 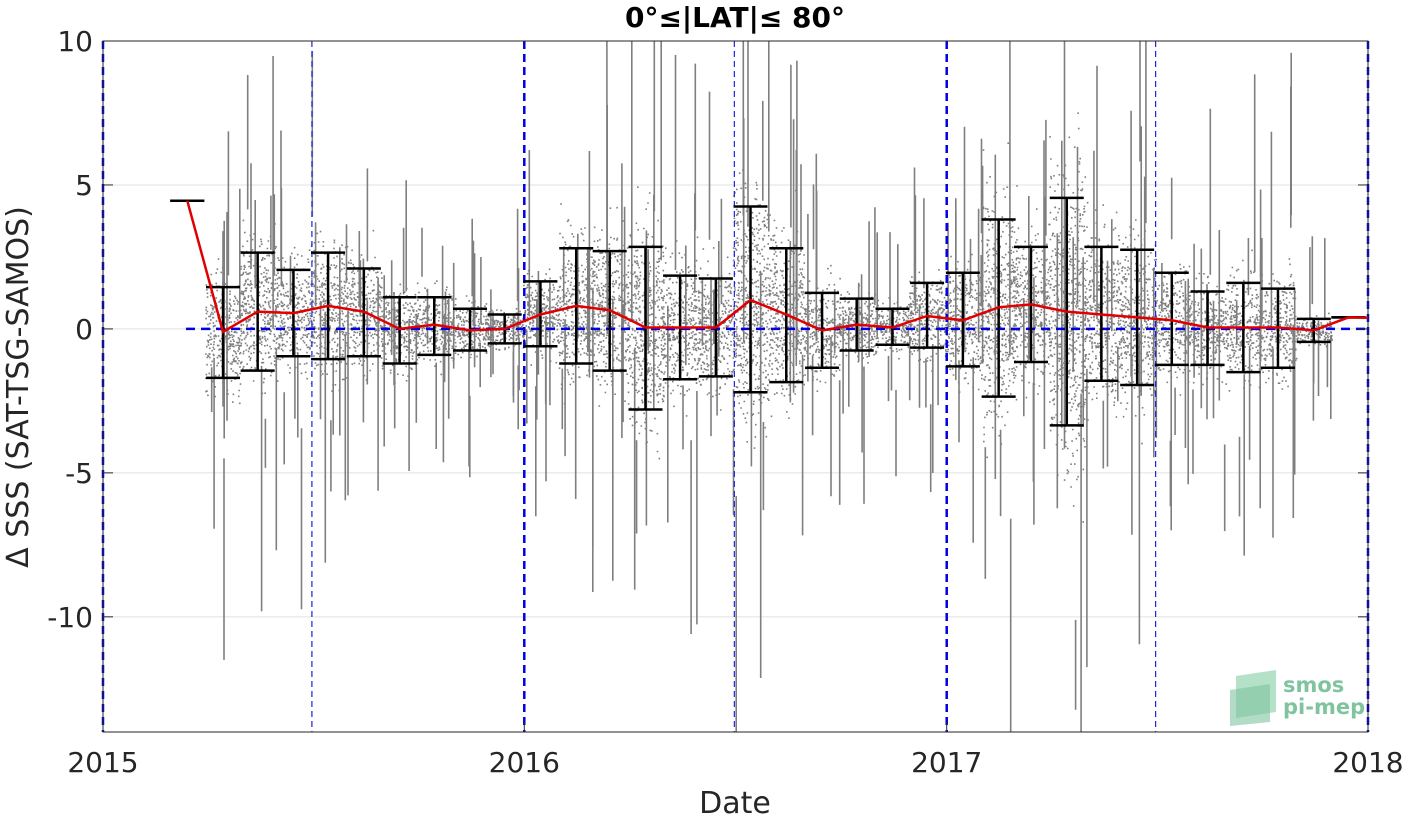 I want to click on logo-wave-icon, so click(x=1250, y=705).